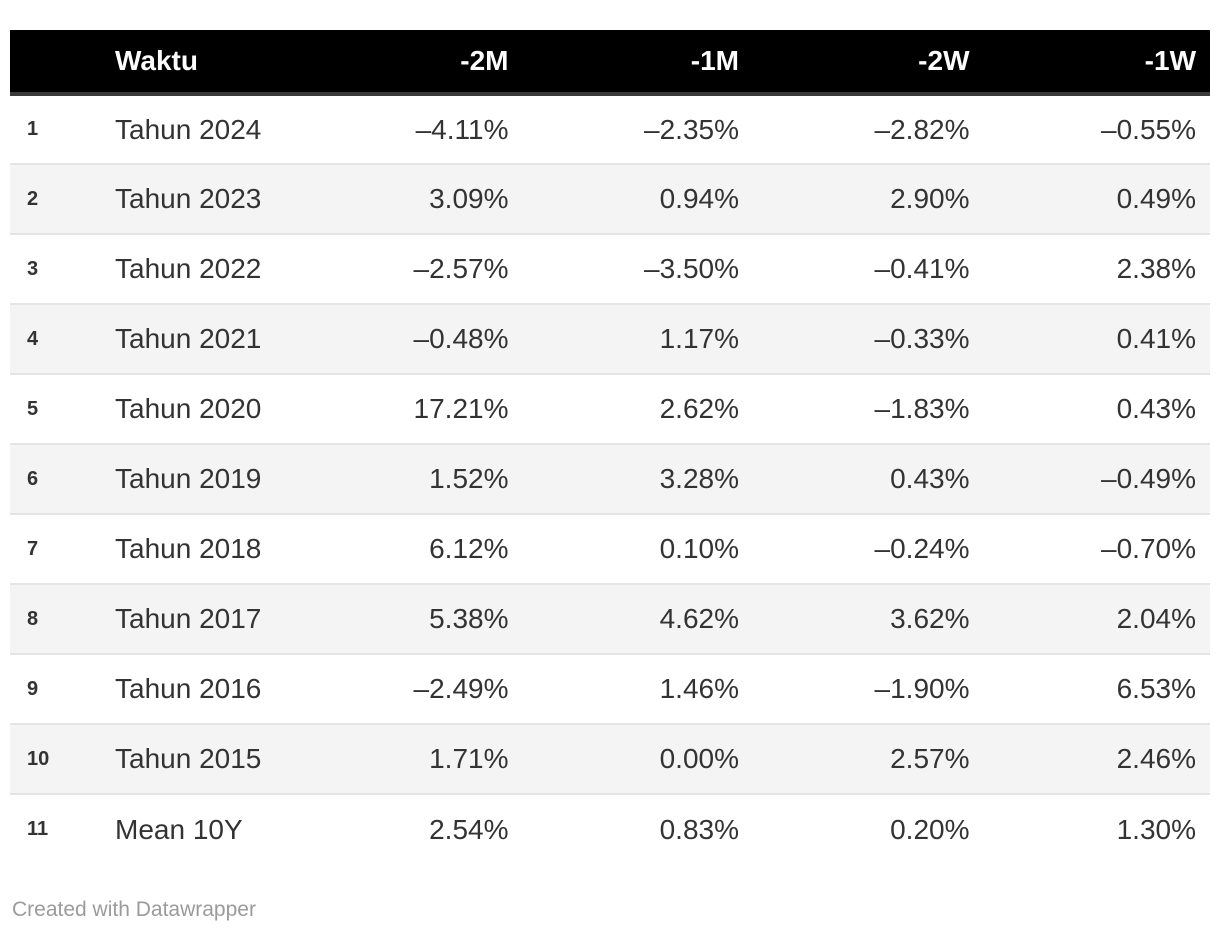  What do you see at coordinates (201, 268) in the screenshot?
I see `row-label-cell: Tahun 2022` at bounding box center [201, 268].